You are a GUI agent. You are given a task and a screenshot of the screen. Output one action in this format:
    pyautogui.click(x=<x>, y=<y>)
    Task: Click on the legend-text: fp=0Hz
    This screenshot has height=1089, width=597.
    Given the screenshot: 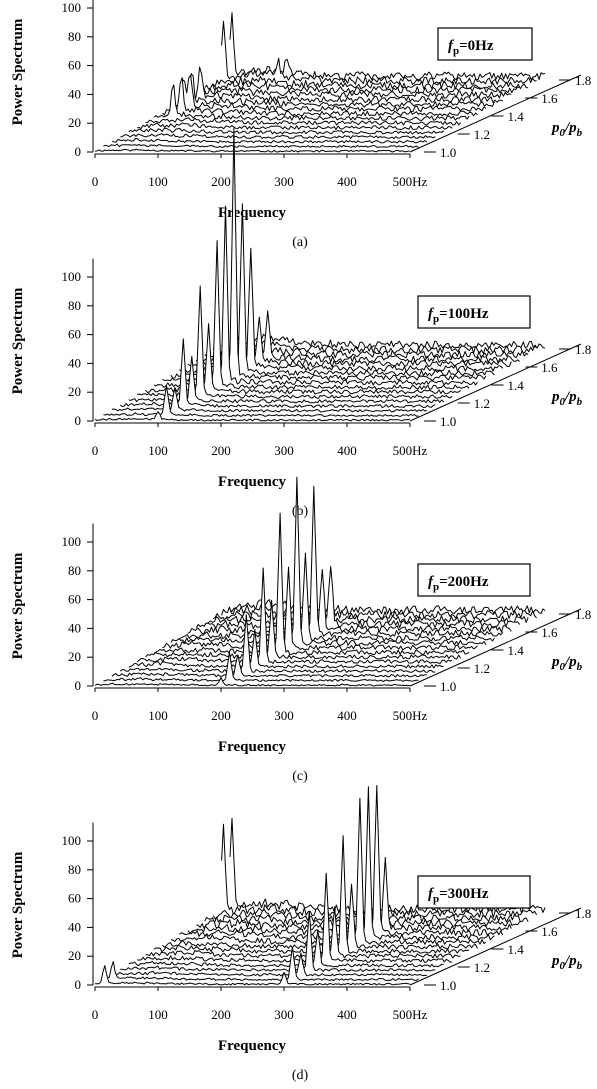 What is the action you would take?
    pyautogui.click(x=471, y=47)
    